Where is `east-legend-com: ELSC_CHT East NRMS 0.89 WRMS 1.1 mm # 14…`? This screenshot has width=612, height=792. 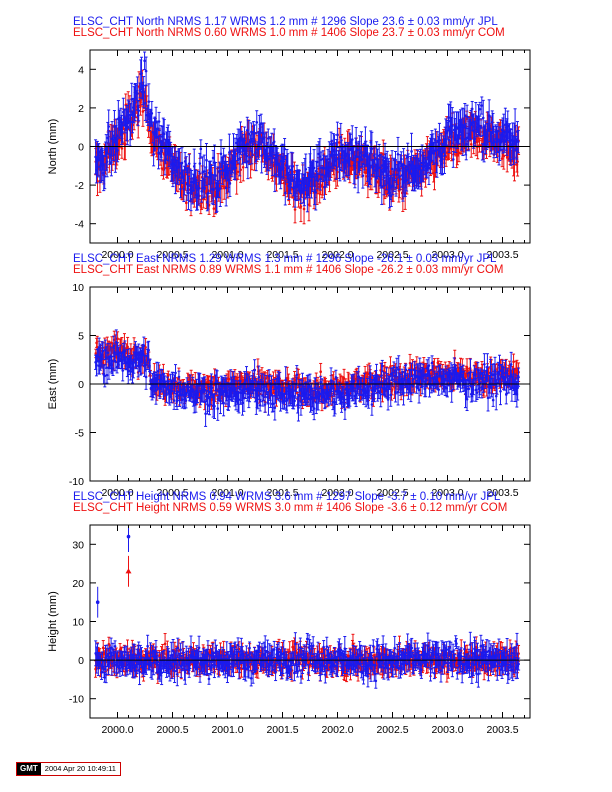
east-legend-com: ELSC_CHT East NRMS 0.89 WRMS 1.1 mm # 14… is located at coordinates (288, 270).